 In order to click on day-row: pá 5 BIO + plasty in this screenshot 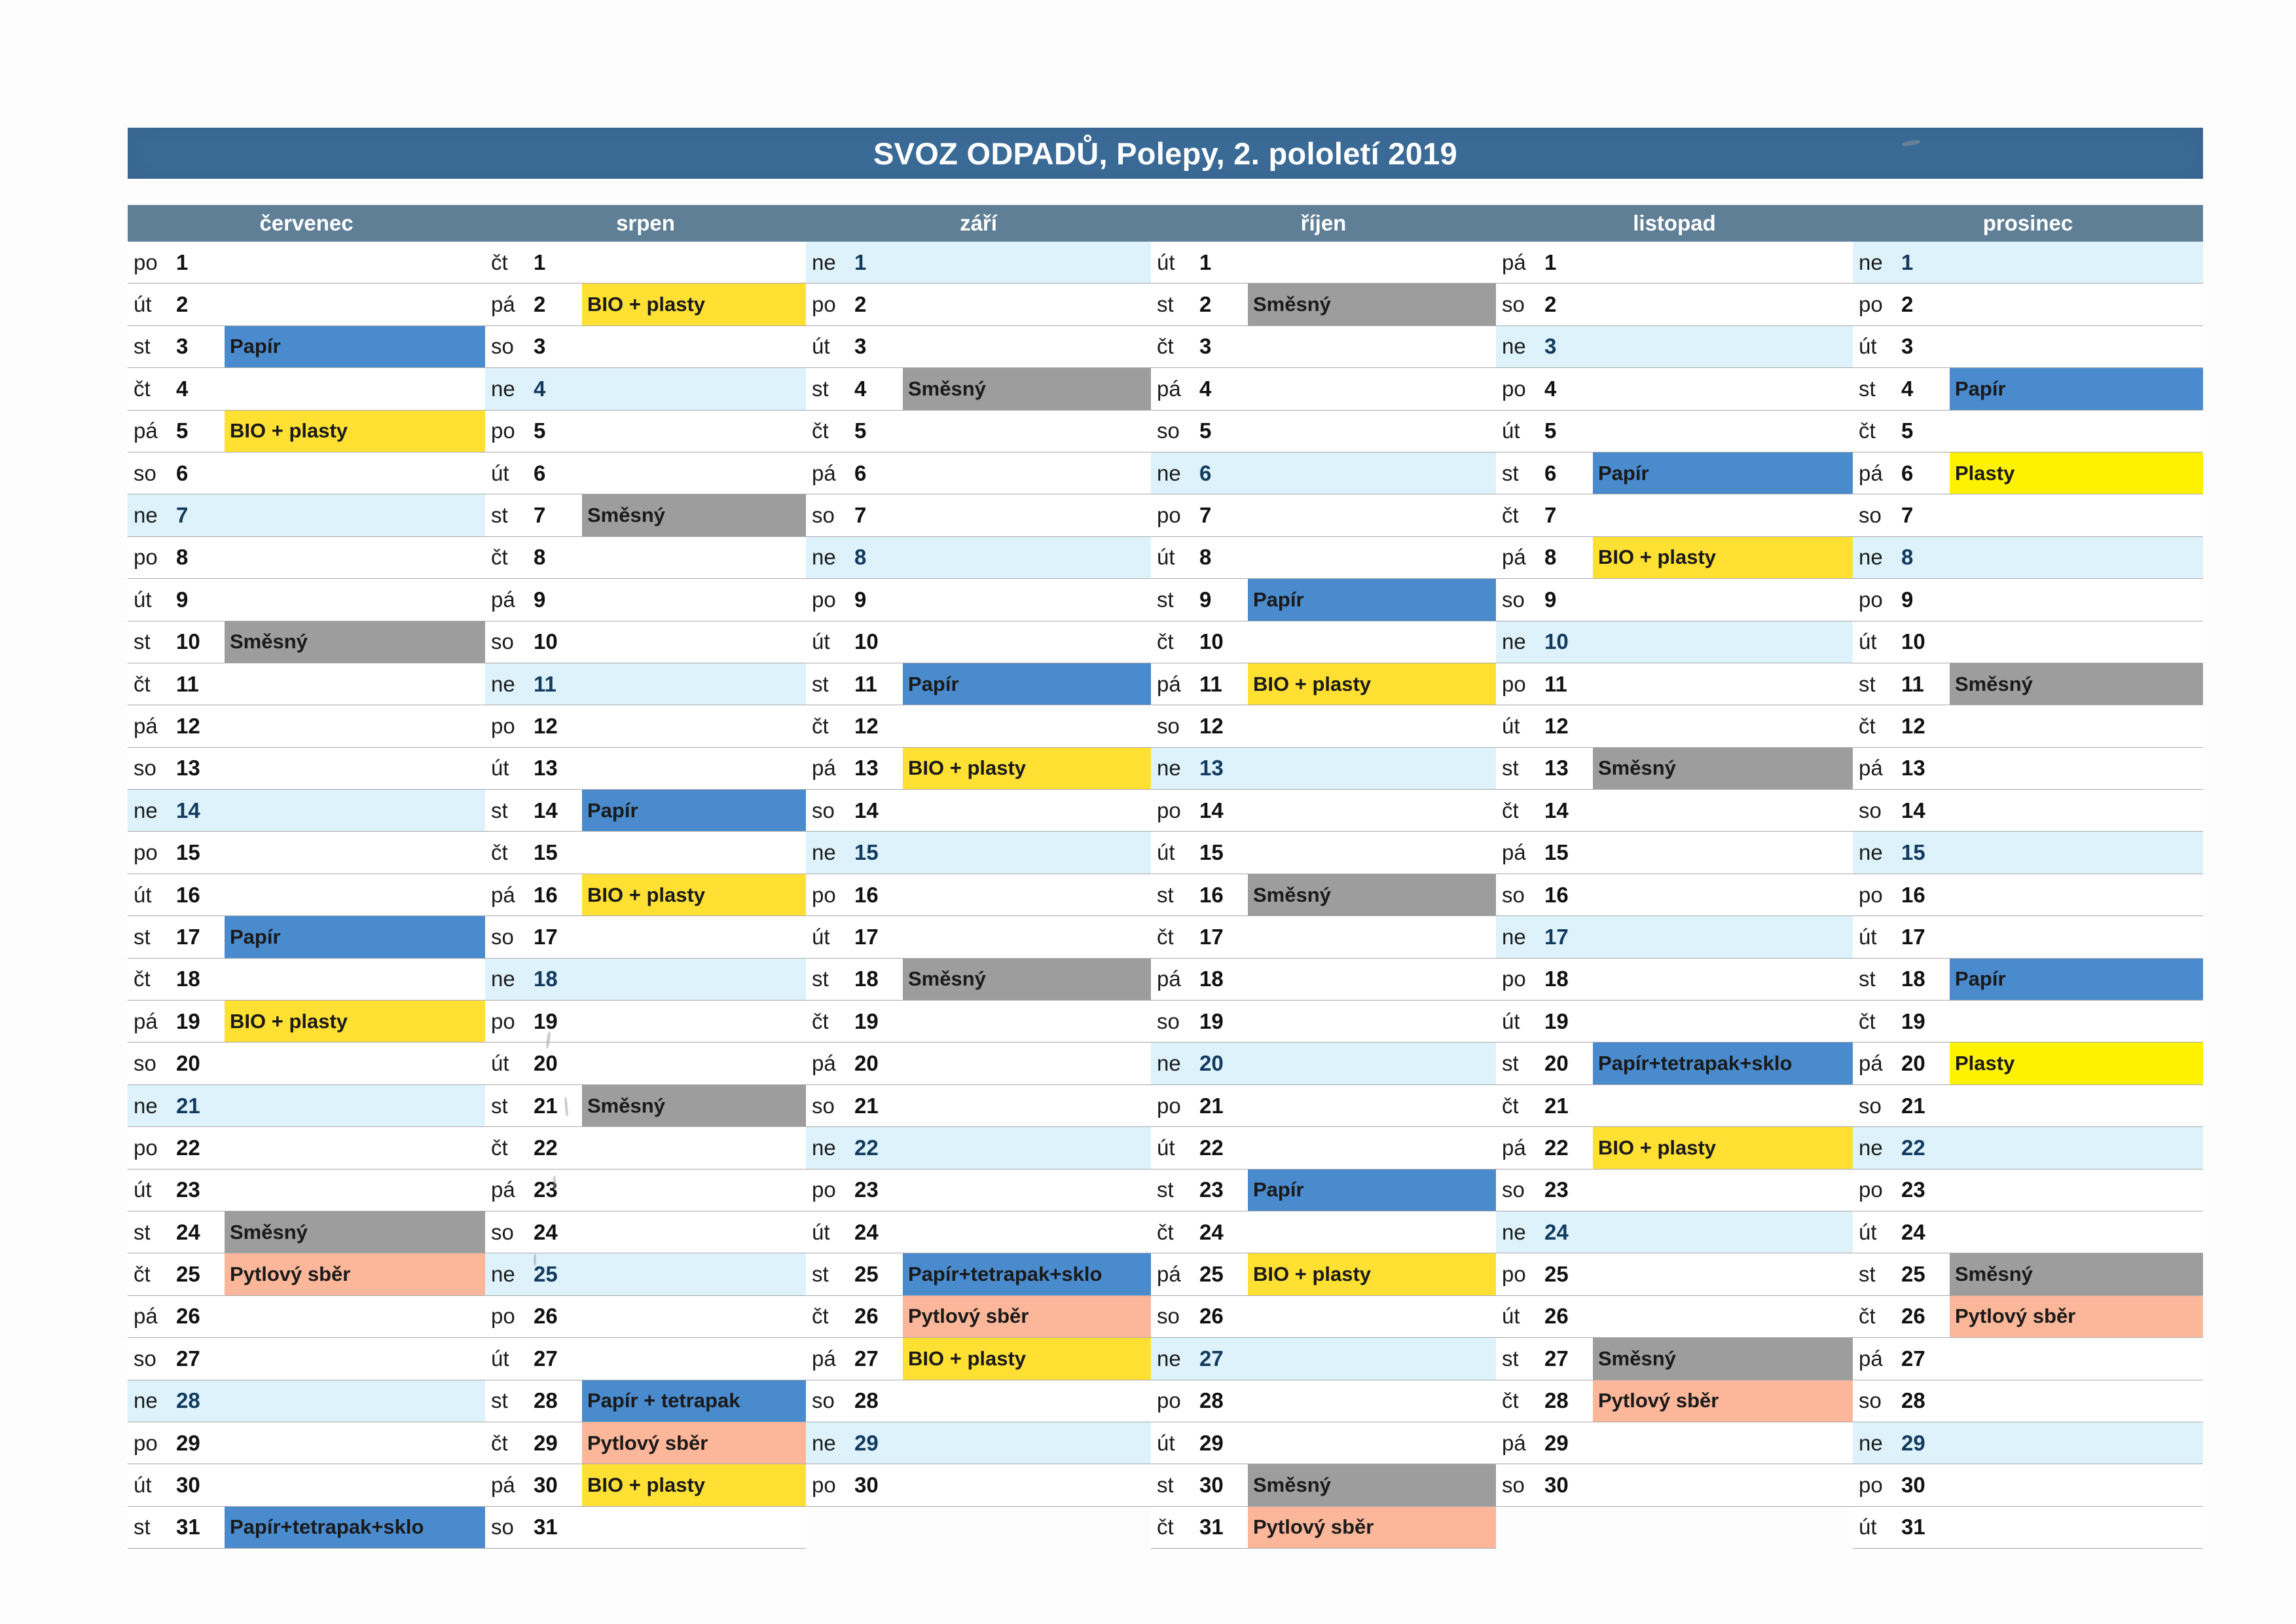, I will do `click(306, 431)`.